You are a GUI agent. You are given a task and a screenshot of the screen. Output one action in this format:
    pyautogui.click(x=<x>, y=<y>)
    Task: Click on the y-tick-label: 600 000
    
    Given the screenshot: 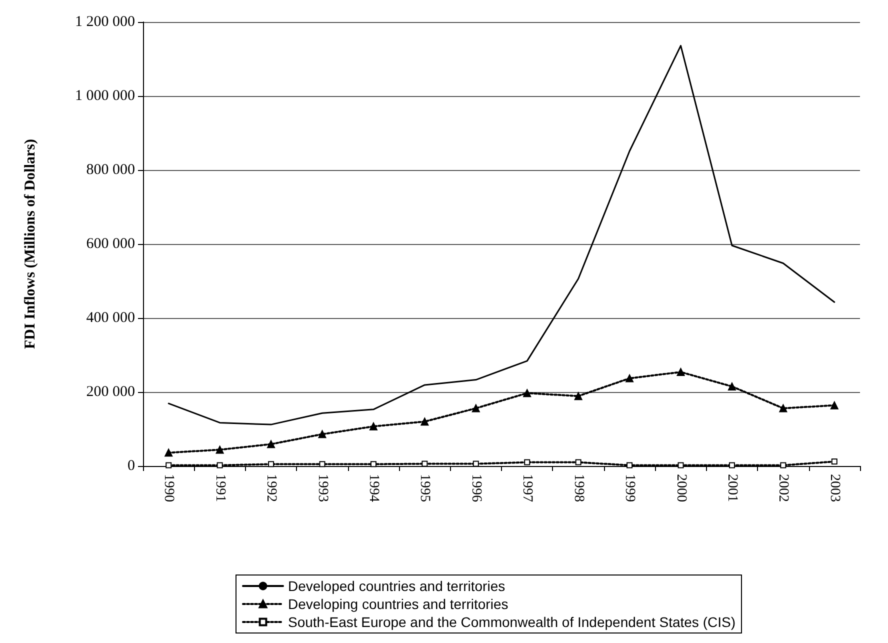 What is the action you would take?
    pyautogui.click(x=110, y=244)
    